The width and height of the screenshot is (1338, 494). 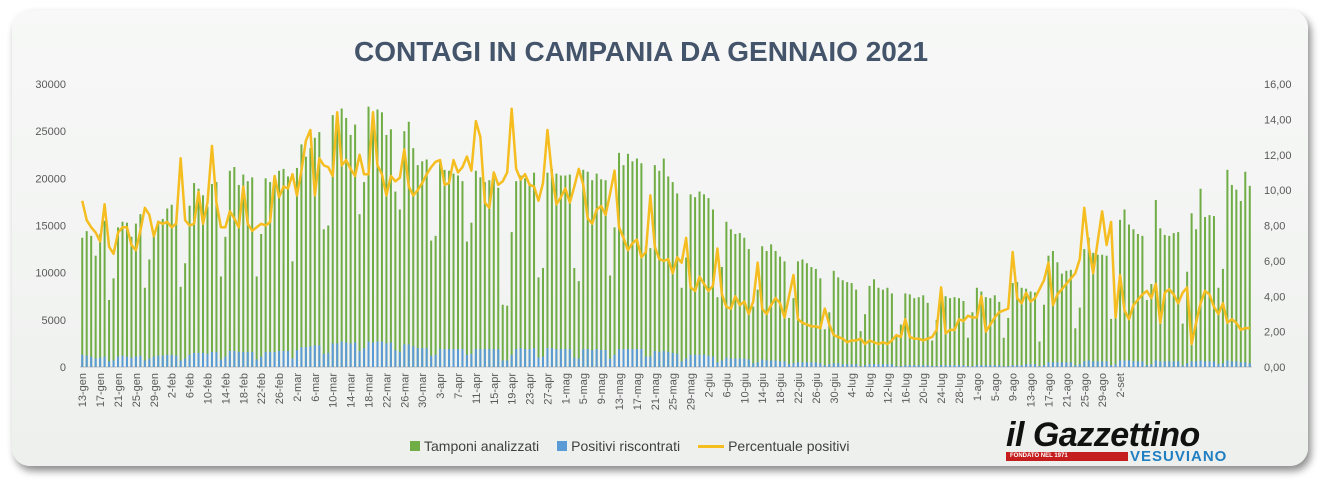 What do you see at coordinates (1278, 156) in the screenshot?
I see `y2-tick-label: 12,00` at bounding box center [1278, 156].